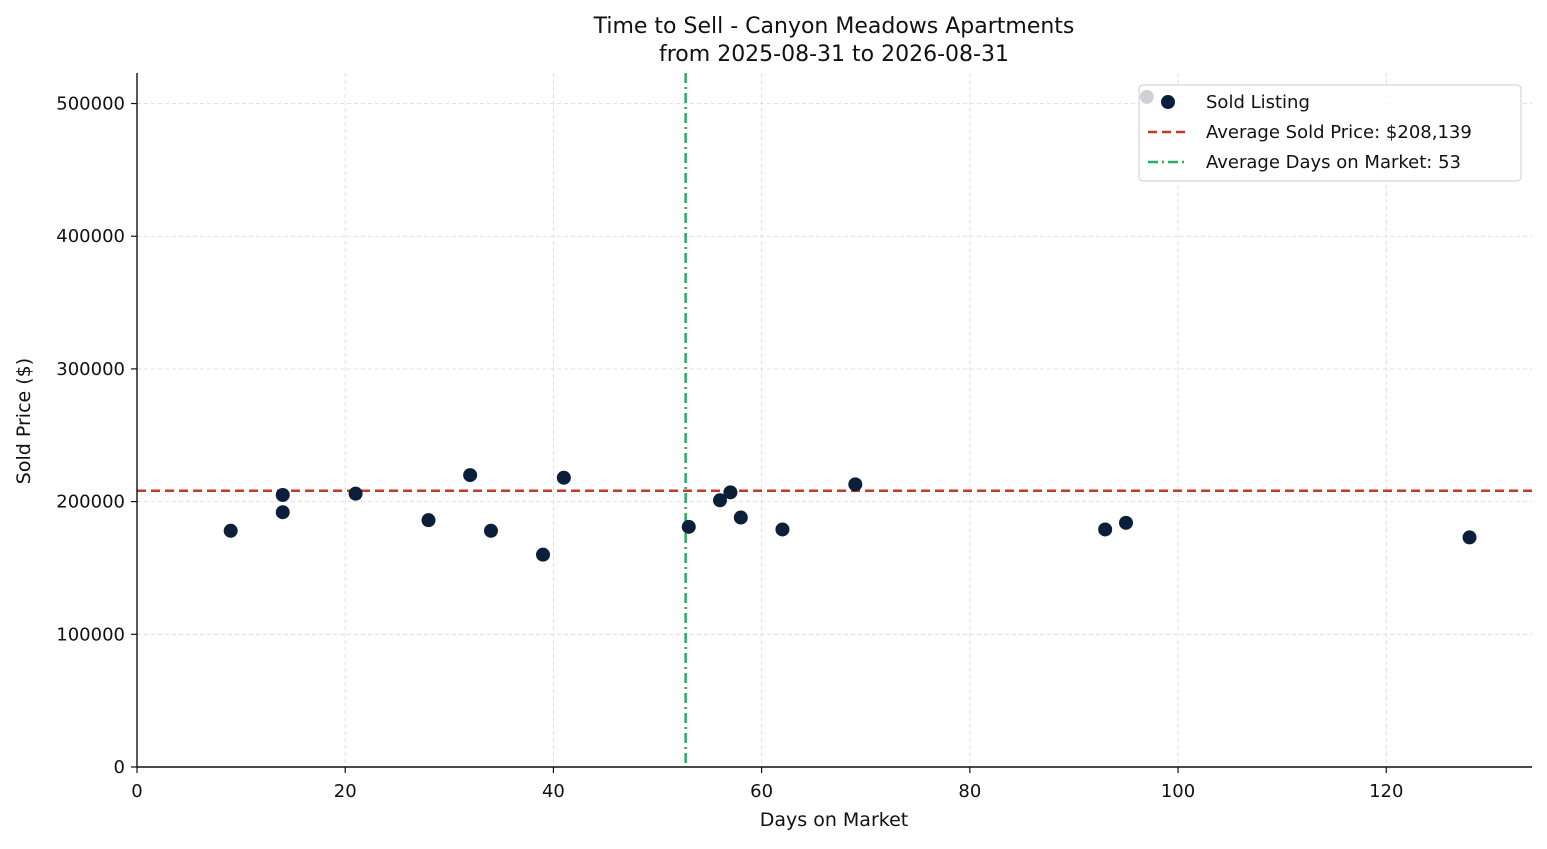  I want to click on legend-box, so click(1330, 133).